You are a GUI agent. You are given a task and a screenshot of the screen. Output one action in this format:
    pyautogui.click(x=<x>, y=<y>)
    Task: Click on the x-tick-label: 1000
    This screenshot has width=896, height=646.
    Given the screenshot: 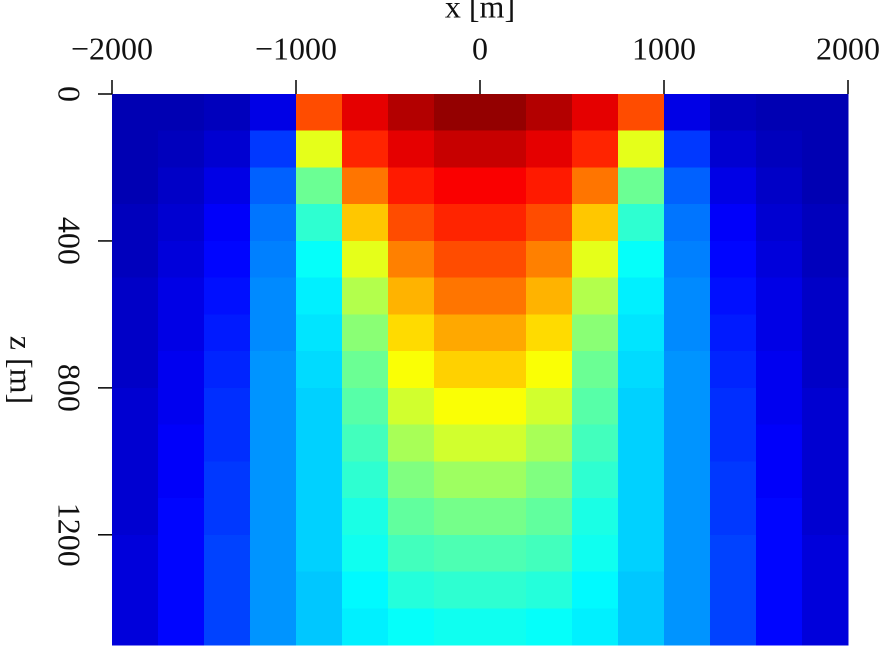 What is the action you would take?
    pyautogui.click(x=664, y=48)
    